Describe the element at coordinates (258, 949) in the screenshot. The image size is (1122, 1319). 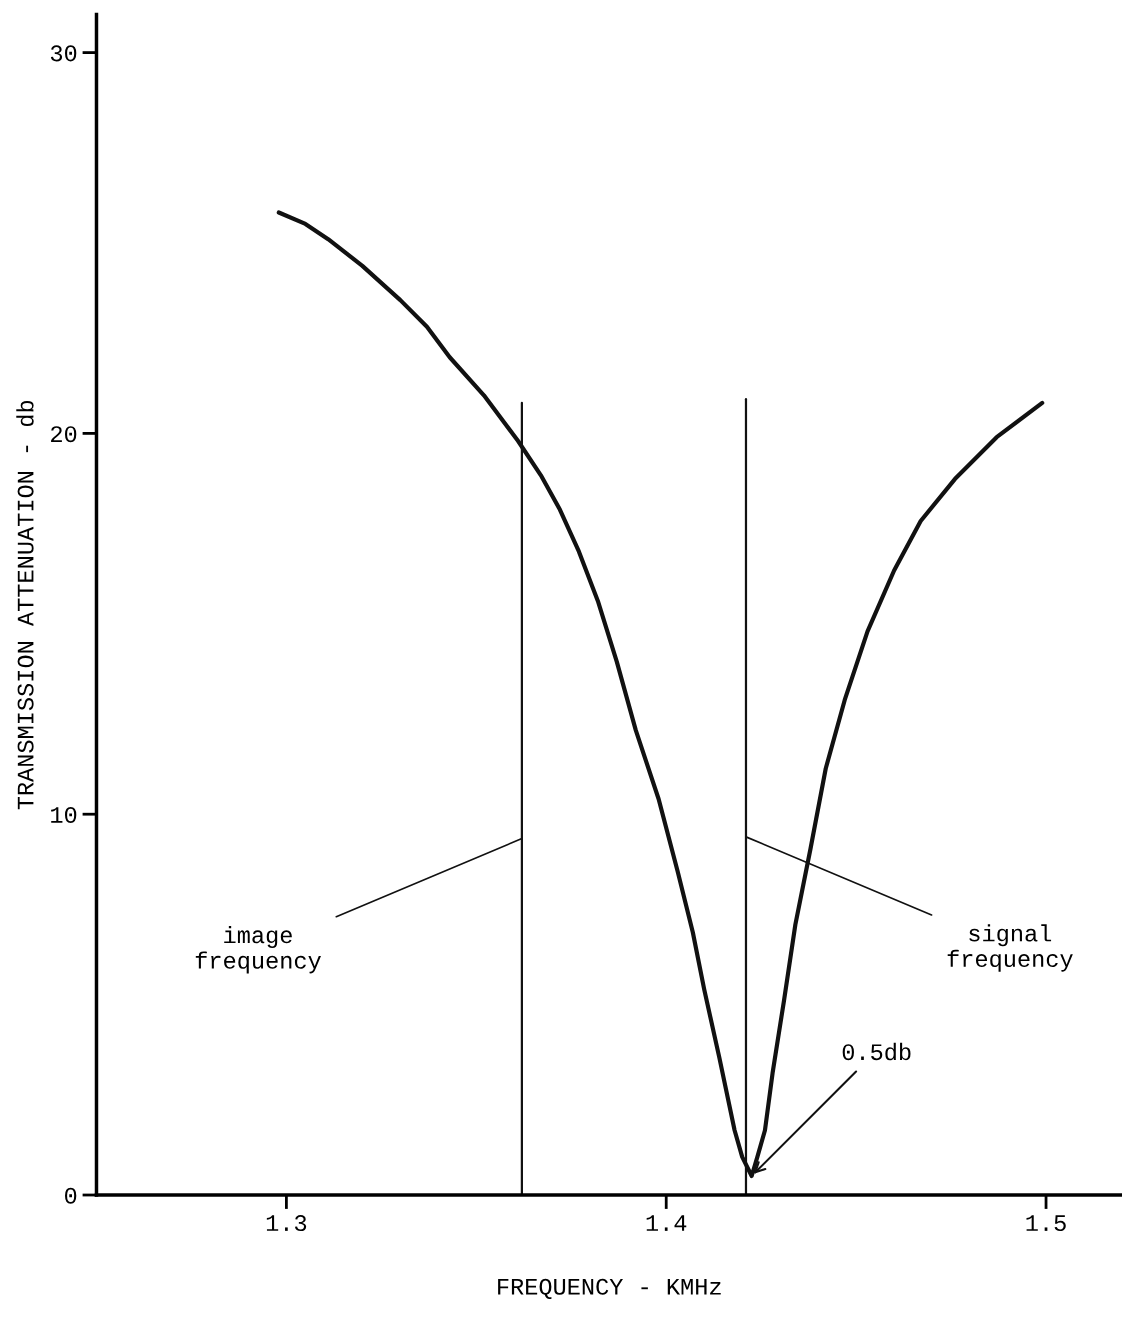
I see `text: image frequency` at that location.